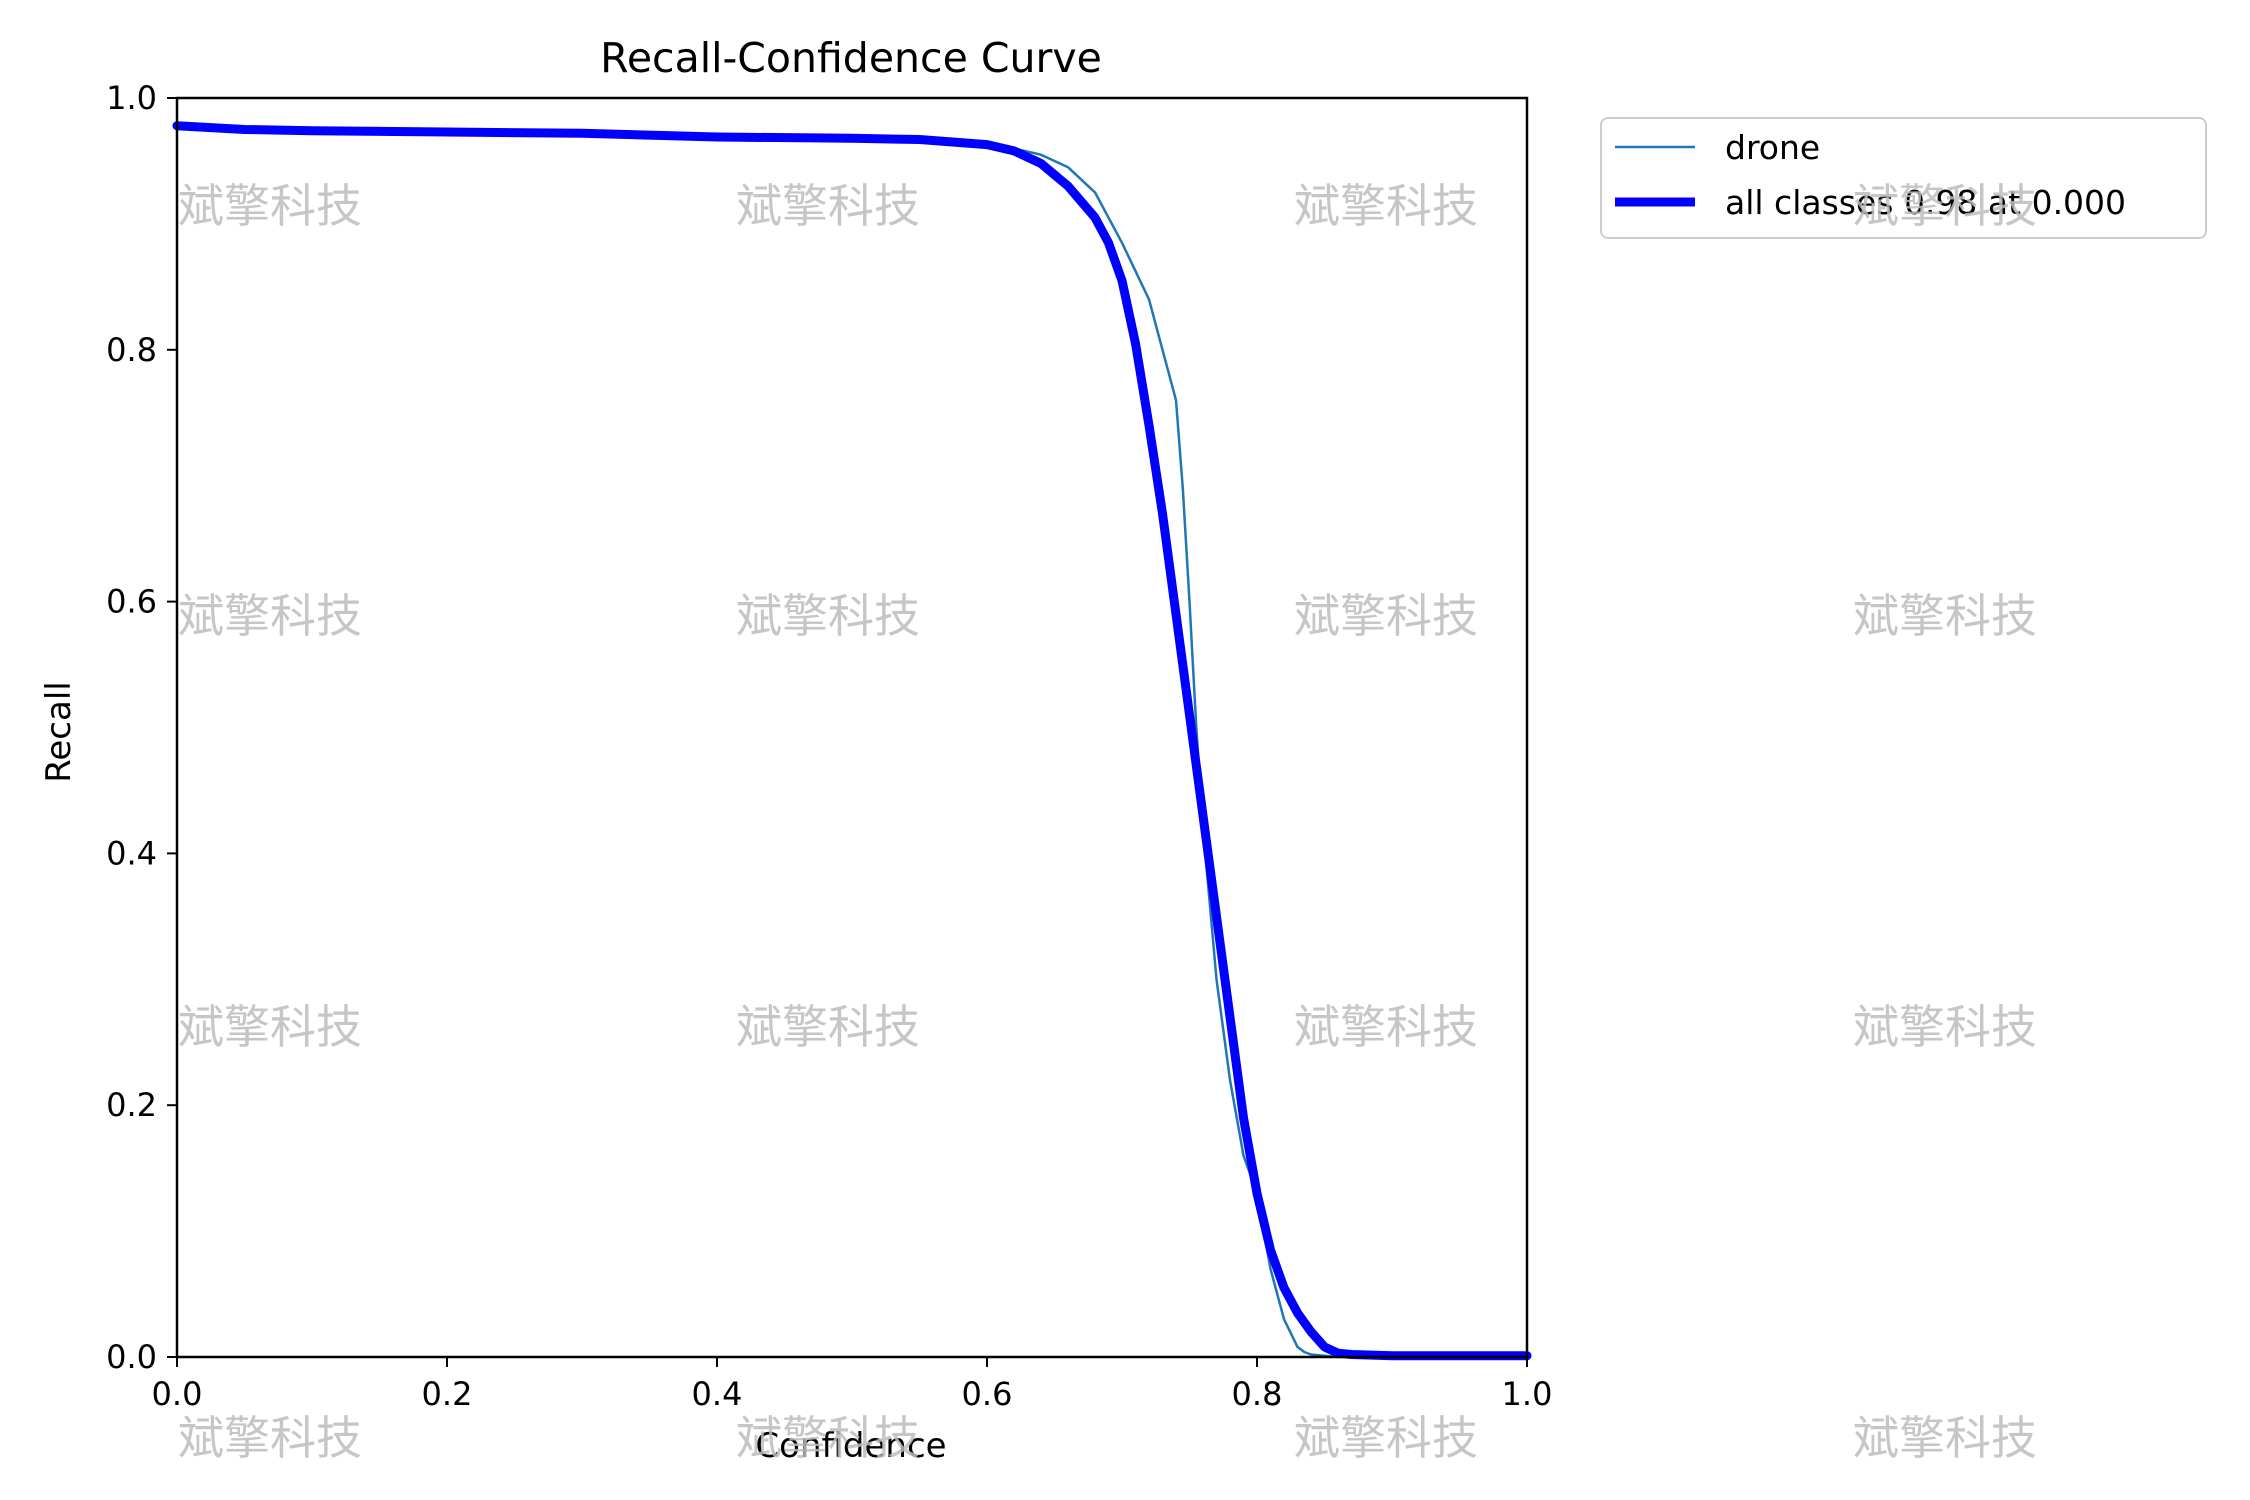 The height and width of the screenshot is (1500, 2250). What do you see at coordinates (987, 1394) in the screenshot?
I see `x-tick-label: 0.6` at bounding box center [987, 1394].